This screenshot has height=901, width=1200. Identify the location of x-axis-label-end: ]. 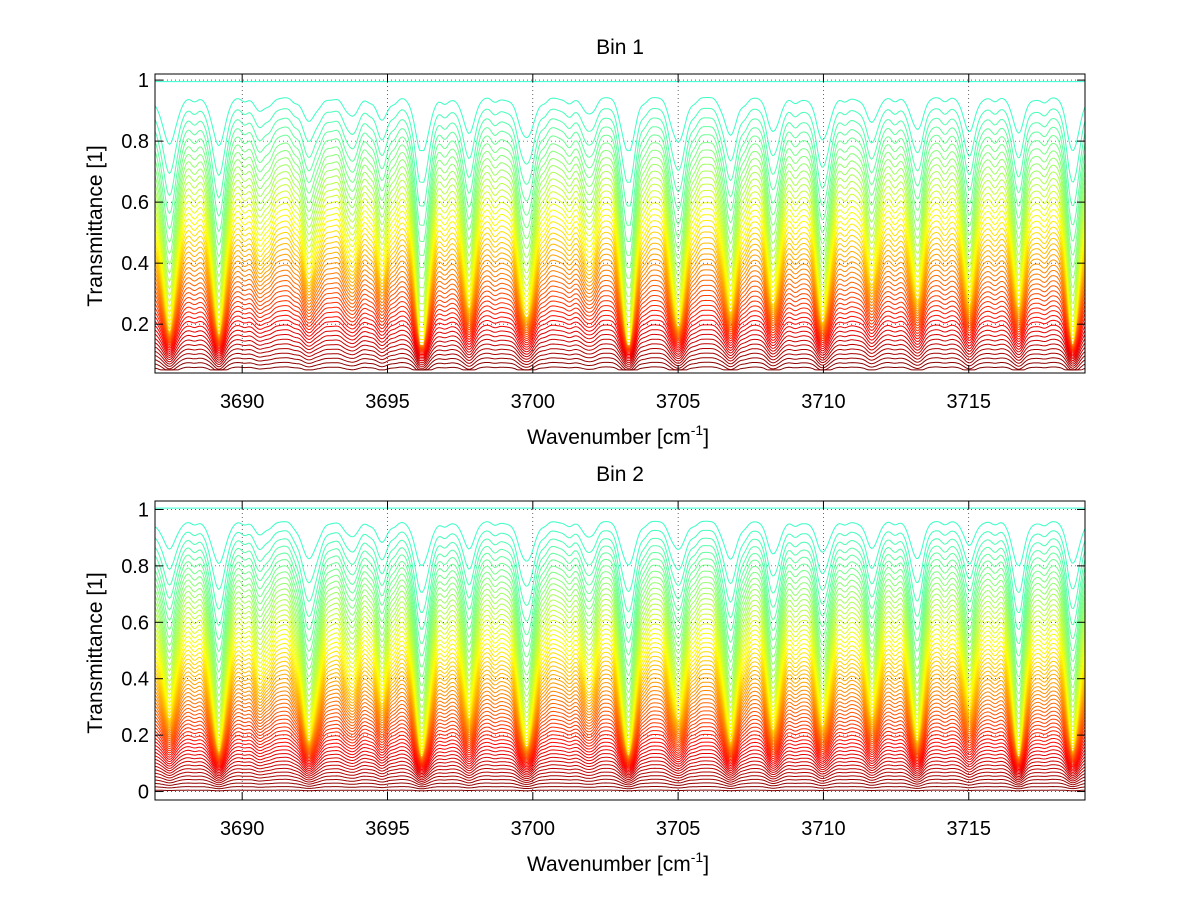
(706, 864).